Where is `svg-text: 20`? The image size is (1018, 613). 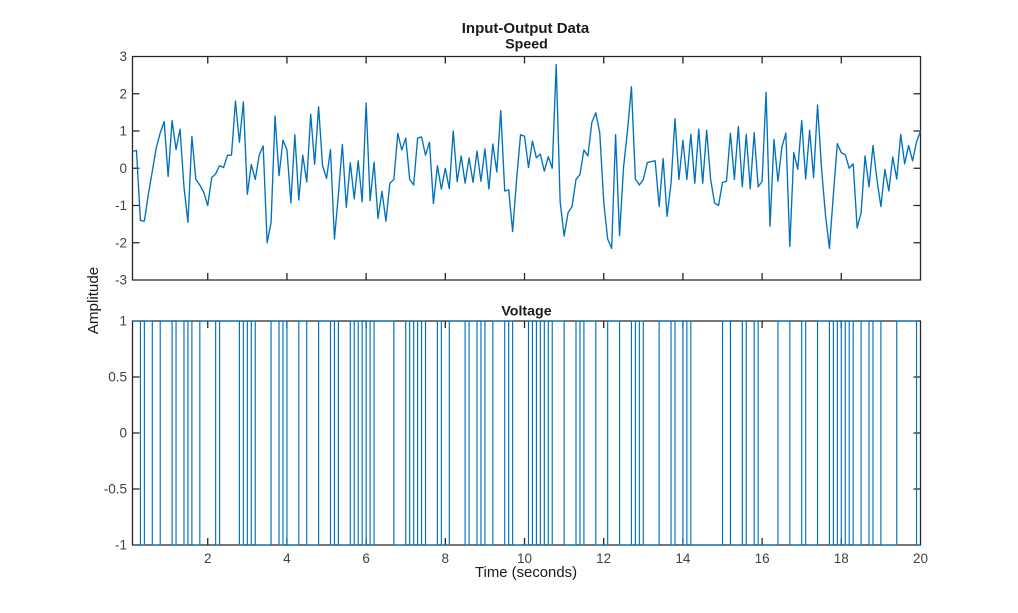 svg-text: 20 is located at coordinates (920, 558).